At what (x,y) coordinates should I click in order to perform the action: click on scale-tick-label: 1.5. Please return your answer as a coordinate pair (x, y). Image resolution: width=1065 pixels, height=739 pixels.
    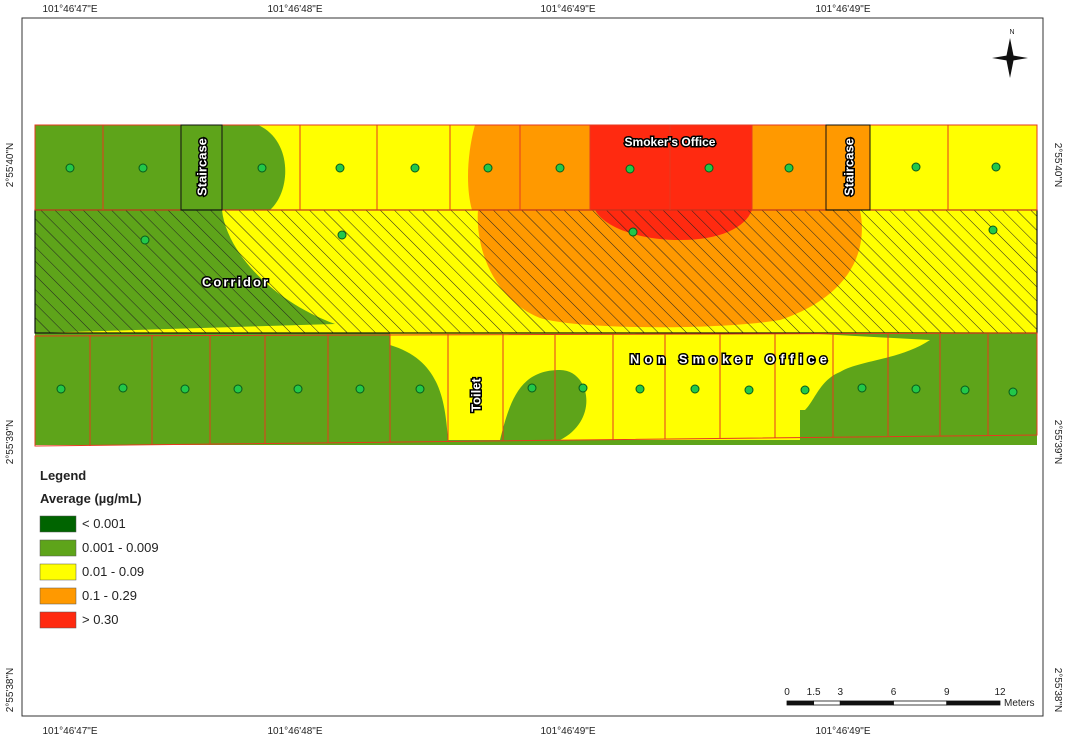
    Looking at the image, I should click on (814, 692).